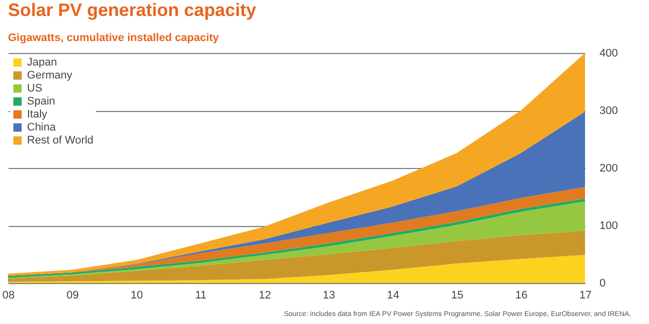  What do you see at coordinates (457, 296) in the screenshot?
I see `x-tick-label: 15` at bounding box center [457, 296].